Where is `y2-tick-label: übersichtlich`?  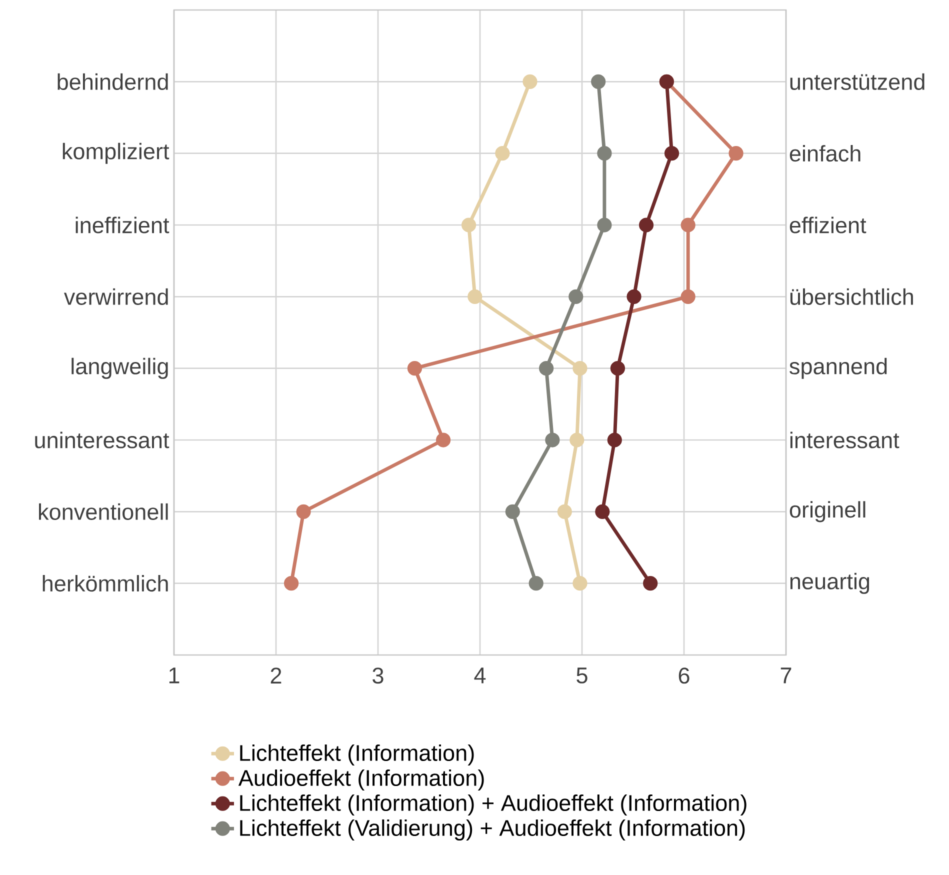
y2-tick-label: übersichtlich is located at coordinates (851, 296).